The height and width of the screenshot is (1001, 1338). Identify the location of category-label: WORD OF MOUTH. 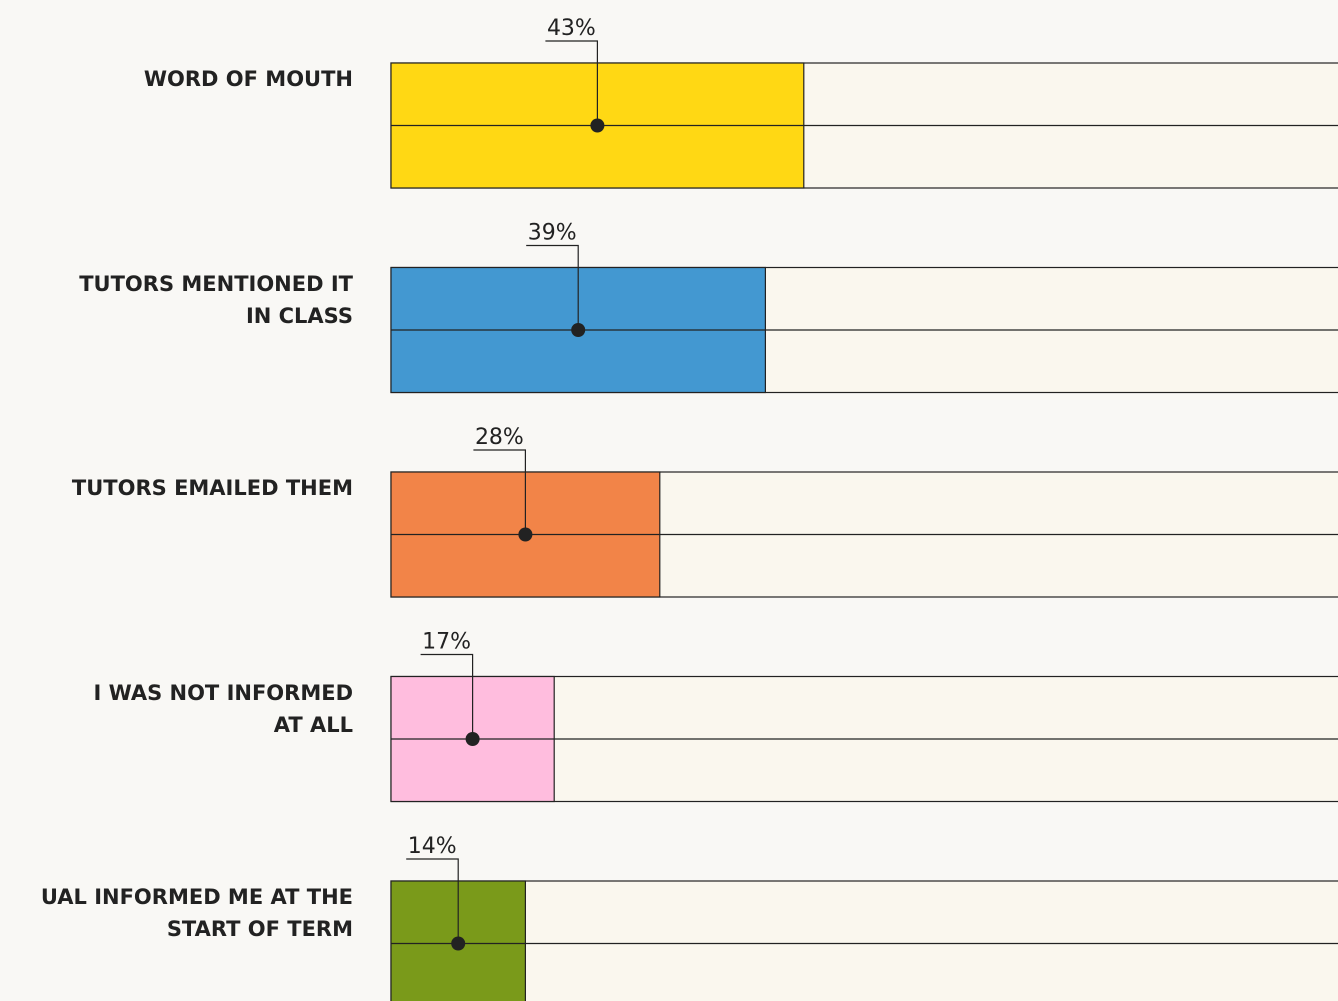
(248, 79).